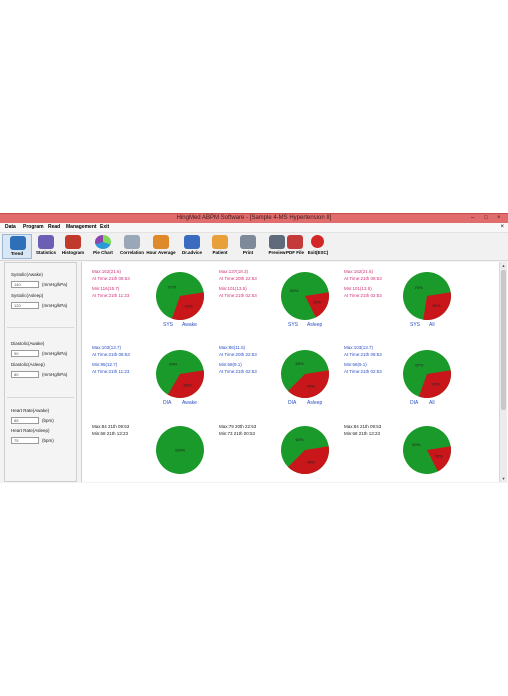 The height and width of the screenshot is (696, 508). Describe the element at coordinates (131, 252) in the screenshot. I see `toolbar-button-label: Correlation` at that location.